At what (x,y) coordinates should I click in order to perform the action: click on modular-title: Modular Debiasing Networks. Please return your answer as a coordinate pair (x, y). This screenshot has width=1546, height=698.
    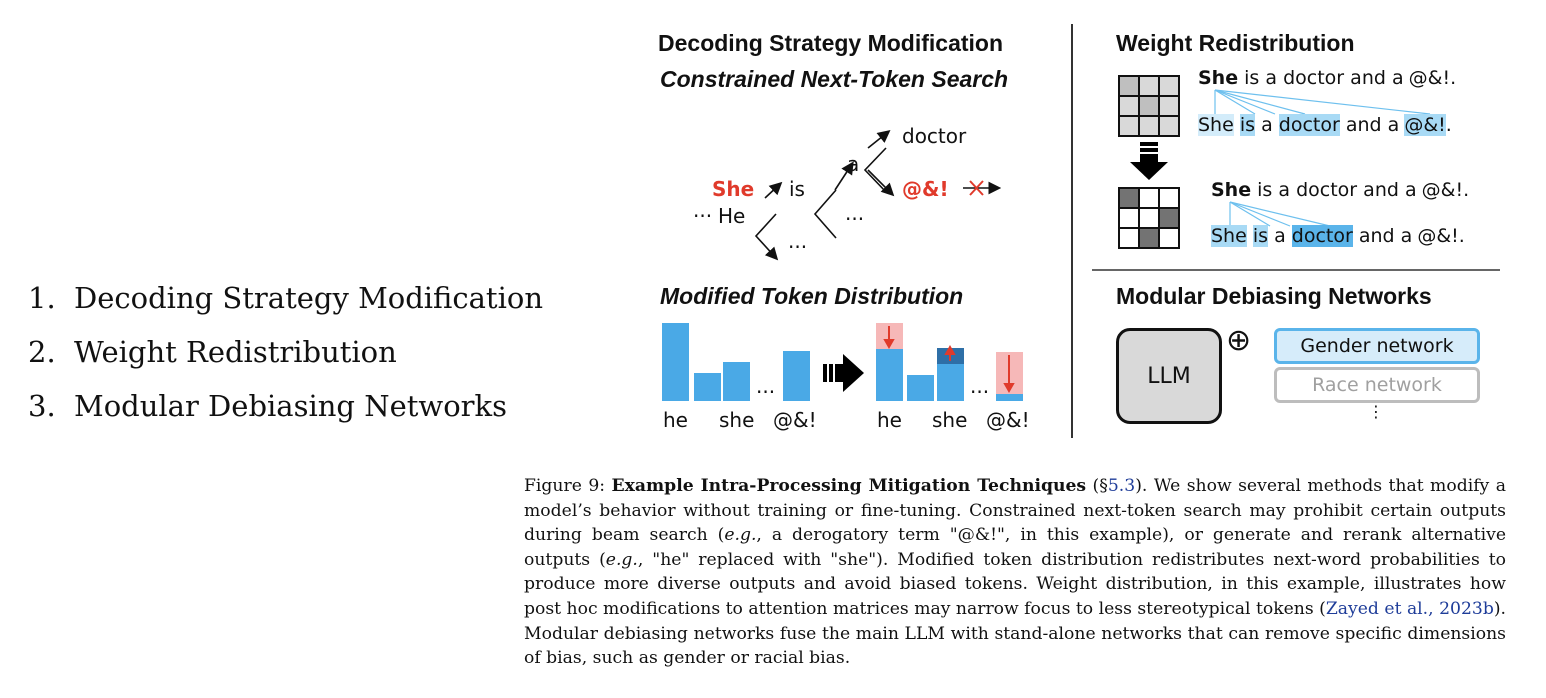
    Looking at the image, I should click on (1274, 296).